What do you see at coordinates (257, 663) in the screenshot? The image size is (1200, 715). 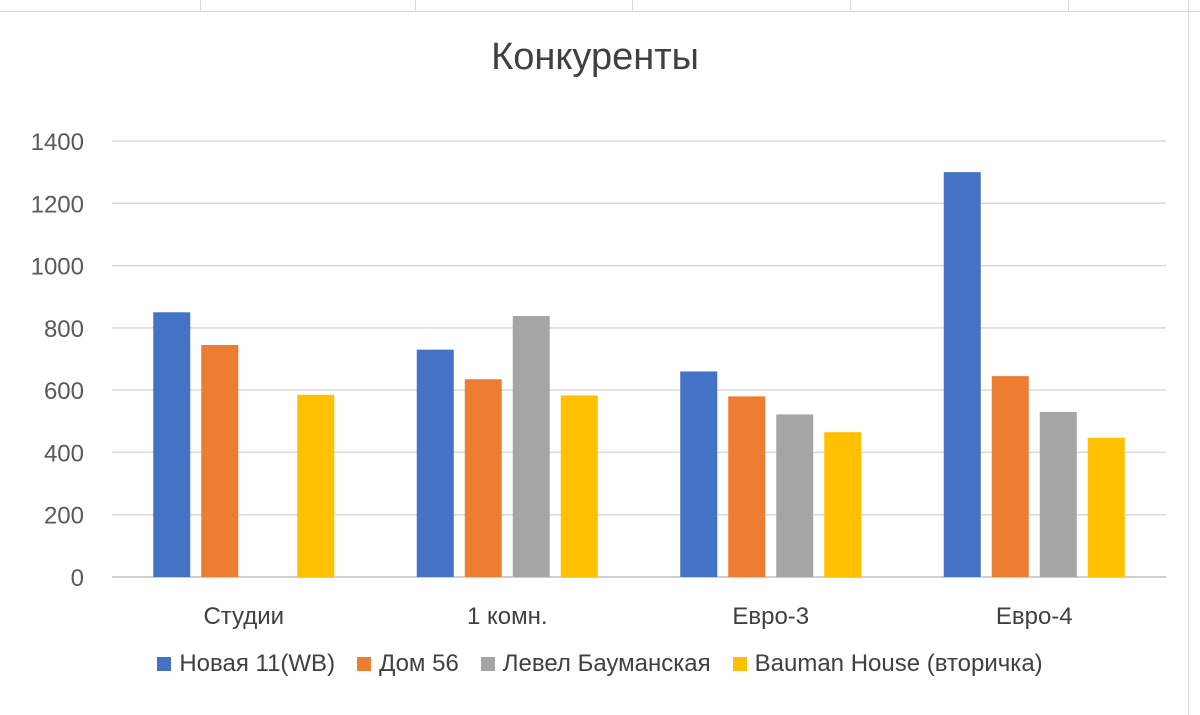 I see `legend-label: Новая 11(WB)` at bounding box center [257, 663].